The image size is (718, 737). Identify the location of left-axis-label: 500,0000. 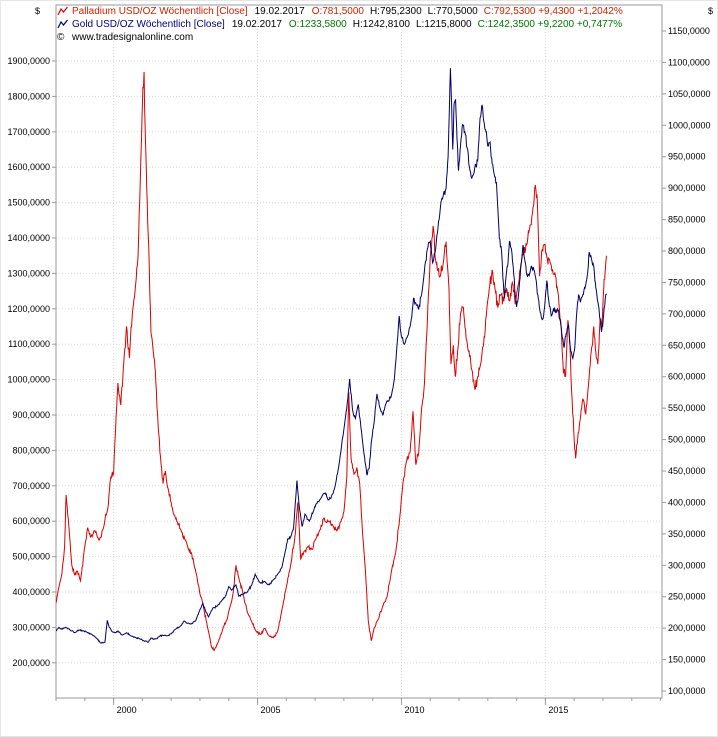
(31, 557).